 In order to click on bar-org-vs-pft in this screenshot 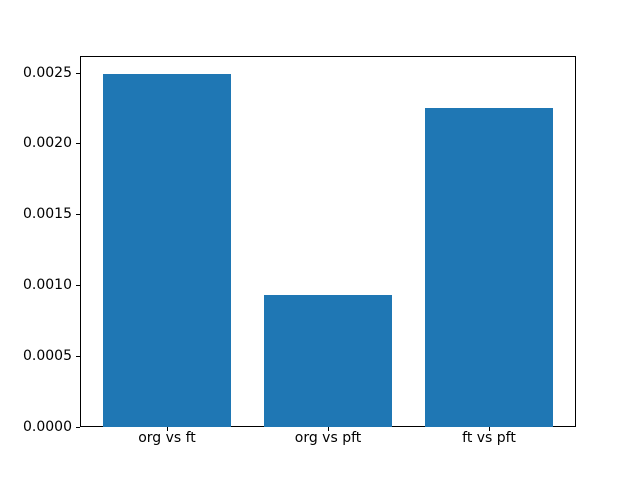, I will do `click(328, 361)`.